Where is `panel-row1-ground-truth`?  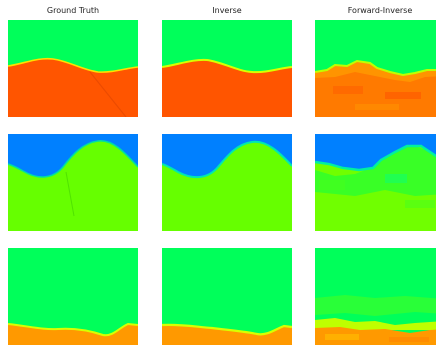
panel-row1-ground-truth is located at coordinates (73, 68).